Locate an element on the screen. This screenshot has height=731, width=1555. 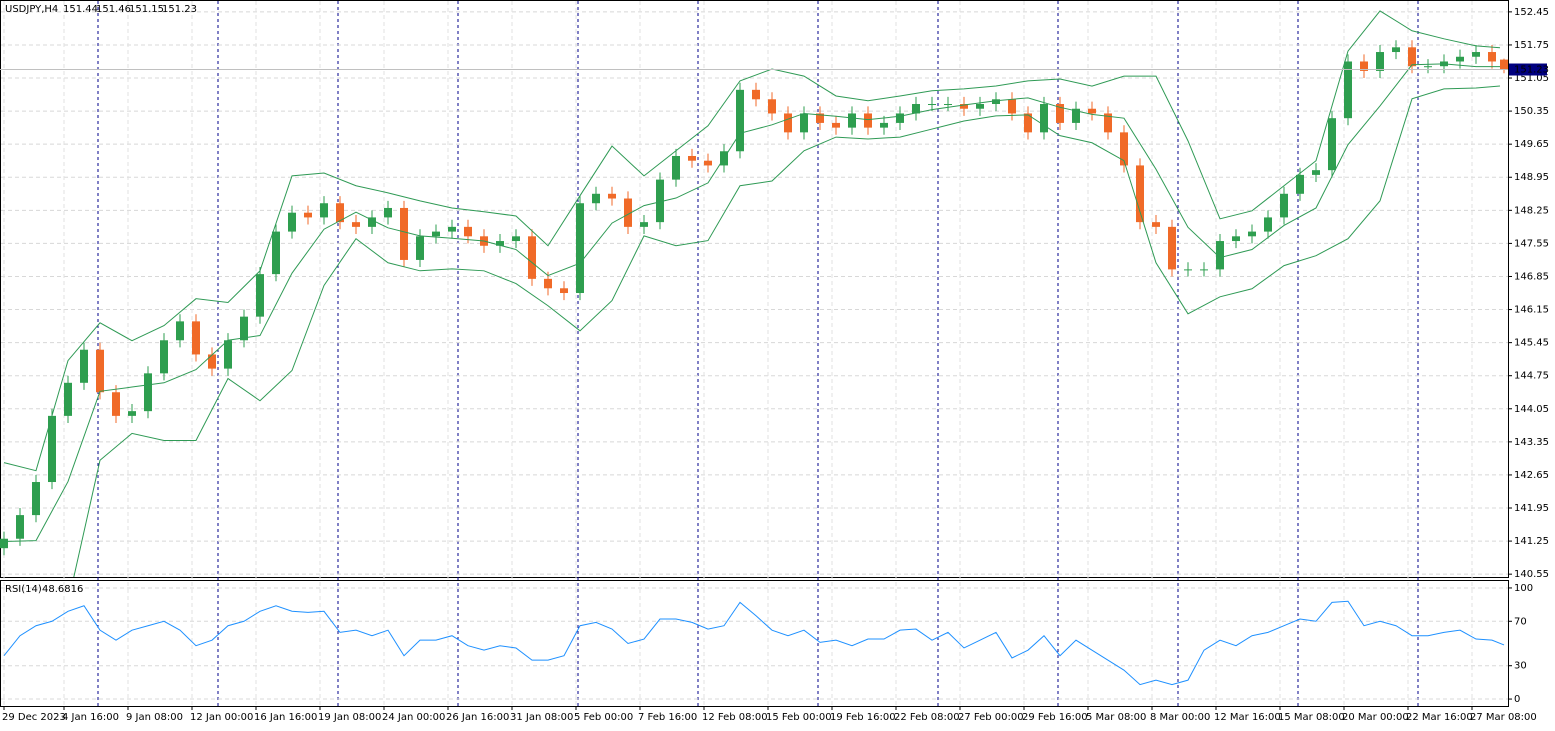
current-price-box is located at coordinates (1528, 69).